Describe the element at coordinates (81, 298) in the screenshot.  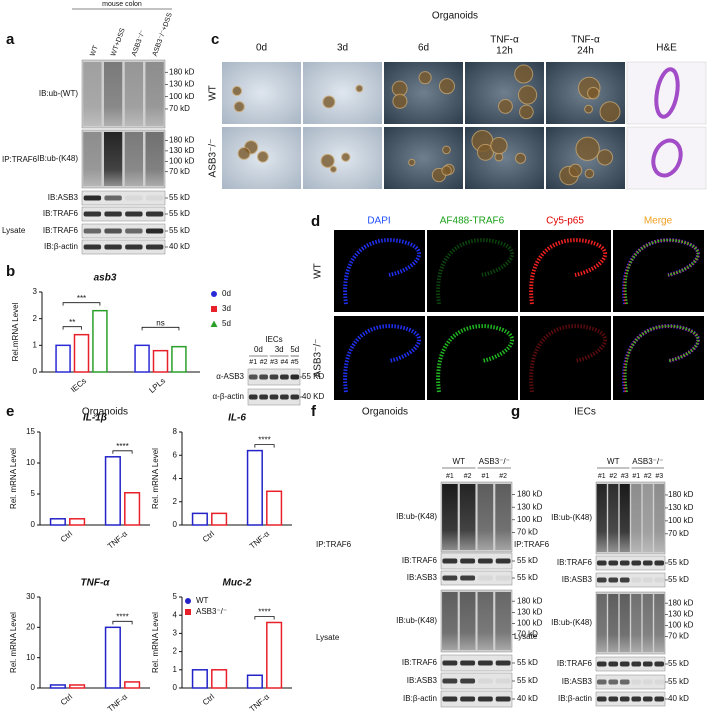
I see `significance: ***` at that location.